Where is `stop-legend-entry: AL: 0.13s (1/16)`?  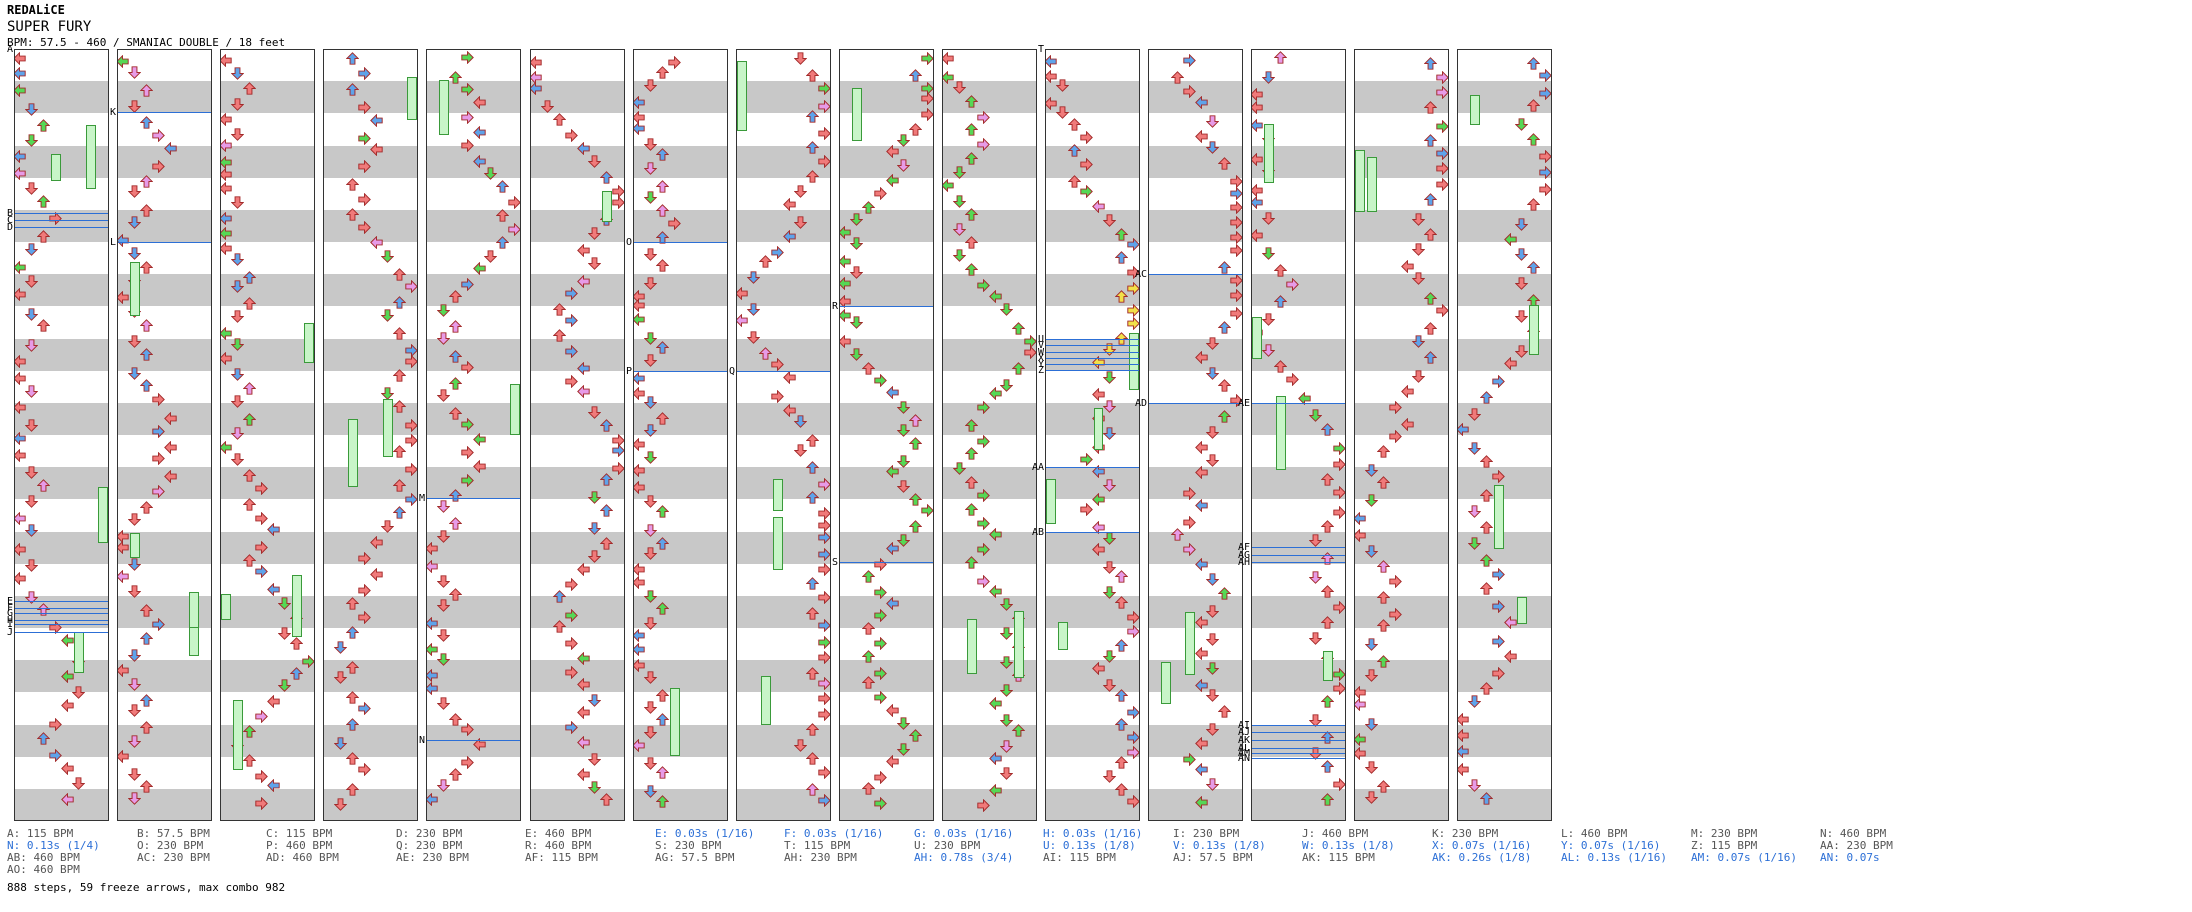
stop-legend-entry: AL: 0.13s (1/16) is located at coordinates (1614, 857).